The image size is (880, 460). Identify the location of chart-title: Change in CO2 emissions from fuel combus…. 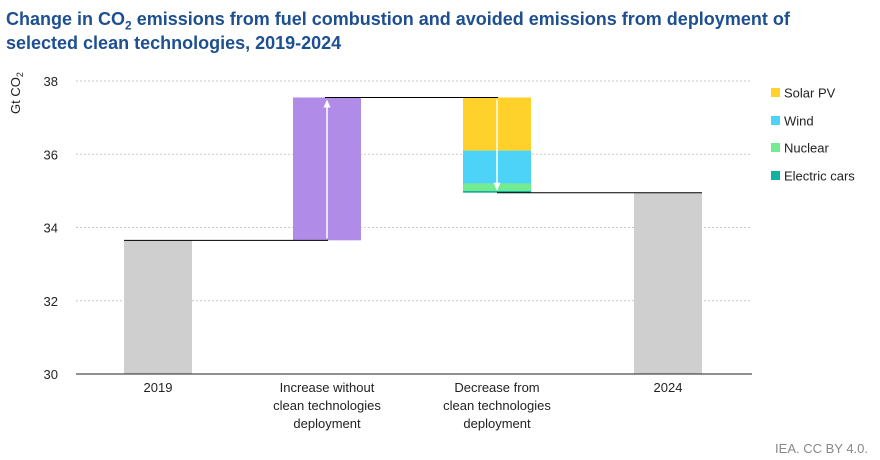
(398, 31).